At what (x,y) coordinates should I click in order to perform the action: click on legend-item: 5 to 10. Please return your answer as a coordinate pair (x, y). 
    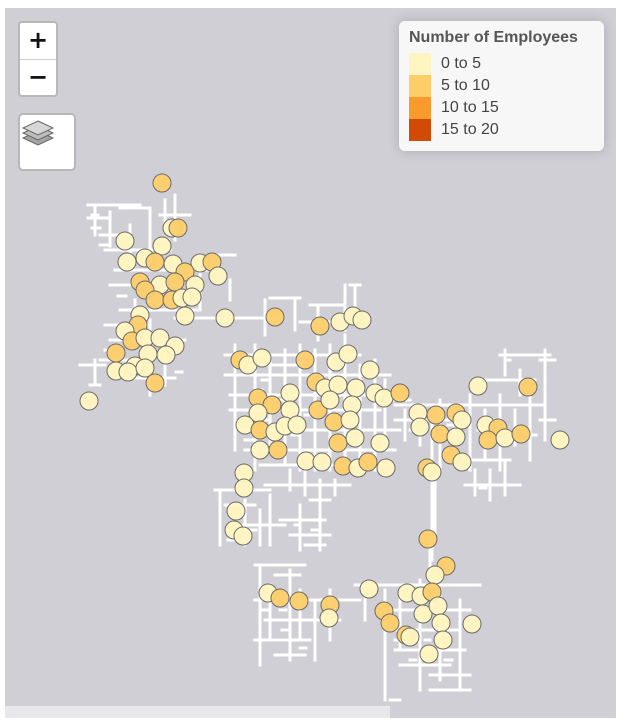
    Looking at the image, I should click on (501, 86).